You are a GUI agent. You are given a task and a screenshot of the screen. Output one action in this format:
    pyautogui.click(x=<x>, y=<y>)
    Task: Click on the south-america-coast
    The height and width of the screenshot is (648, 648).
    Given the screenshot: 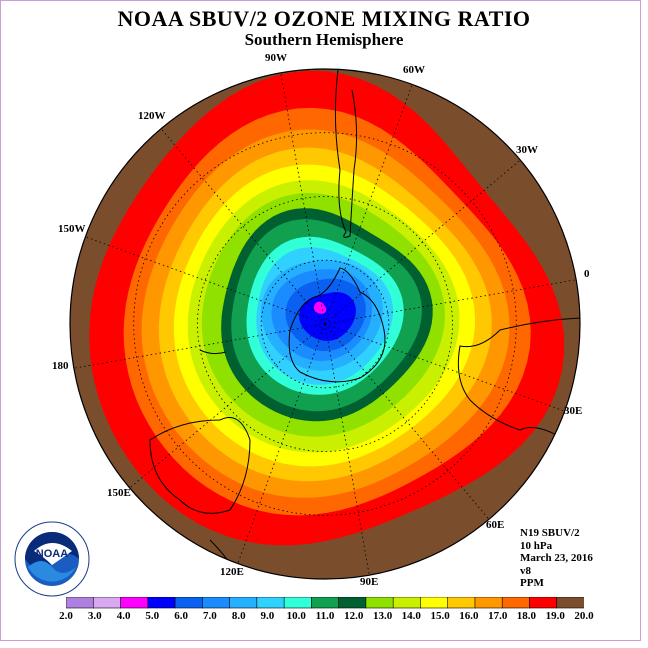 What is the action you would take?
    pyautogui.click(x=346, y=153)
    